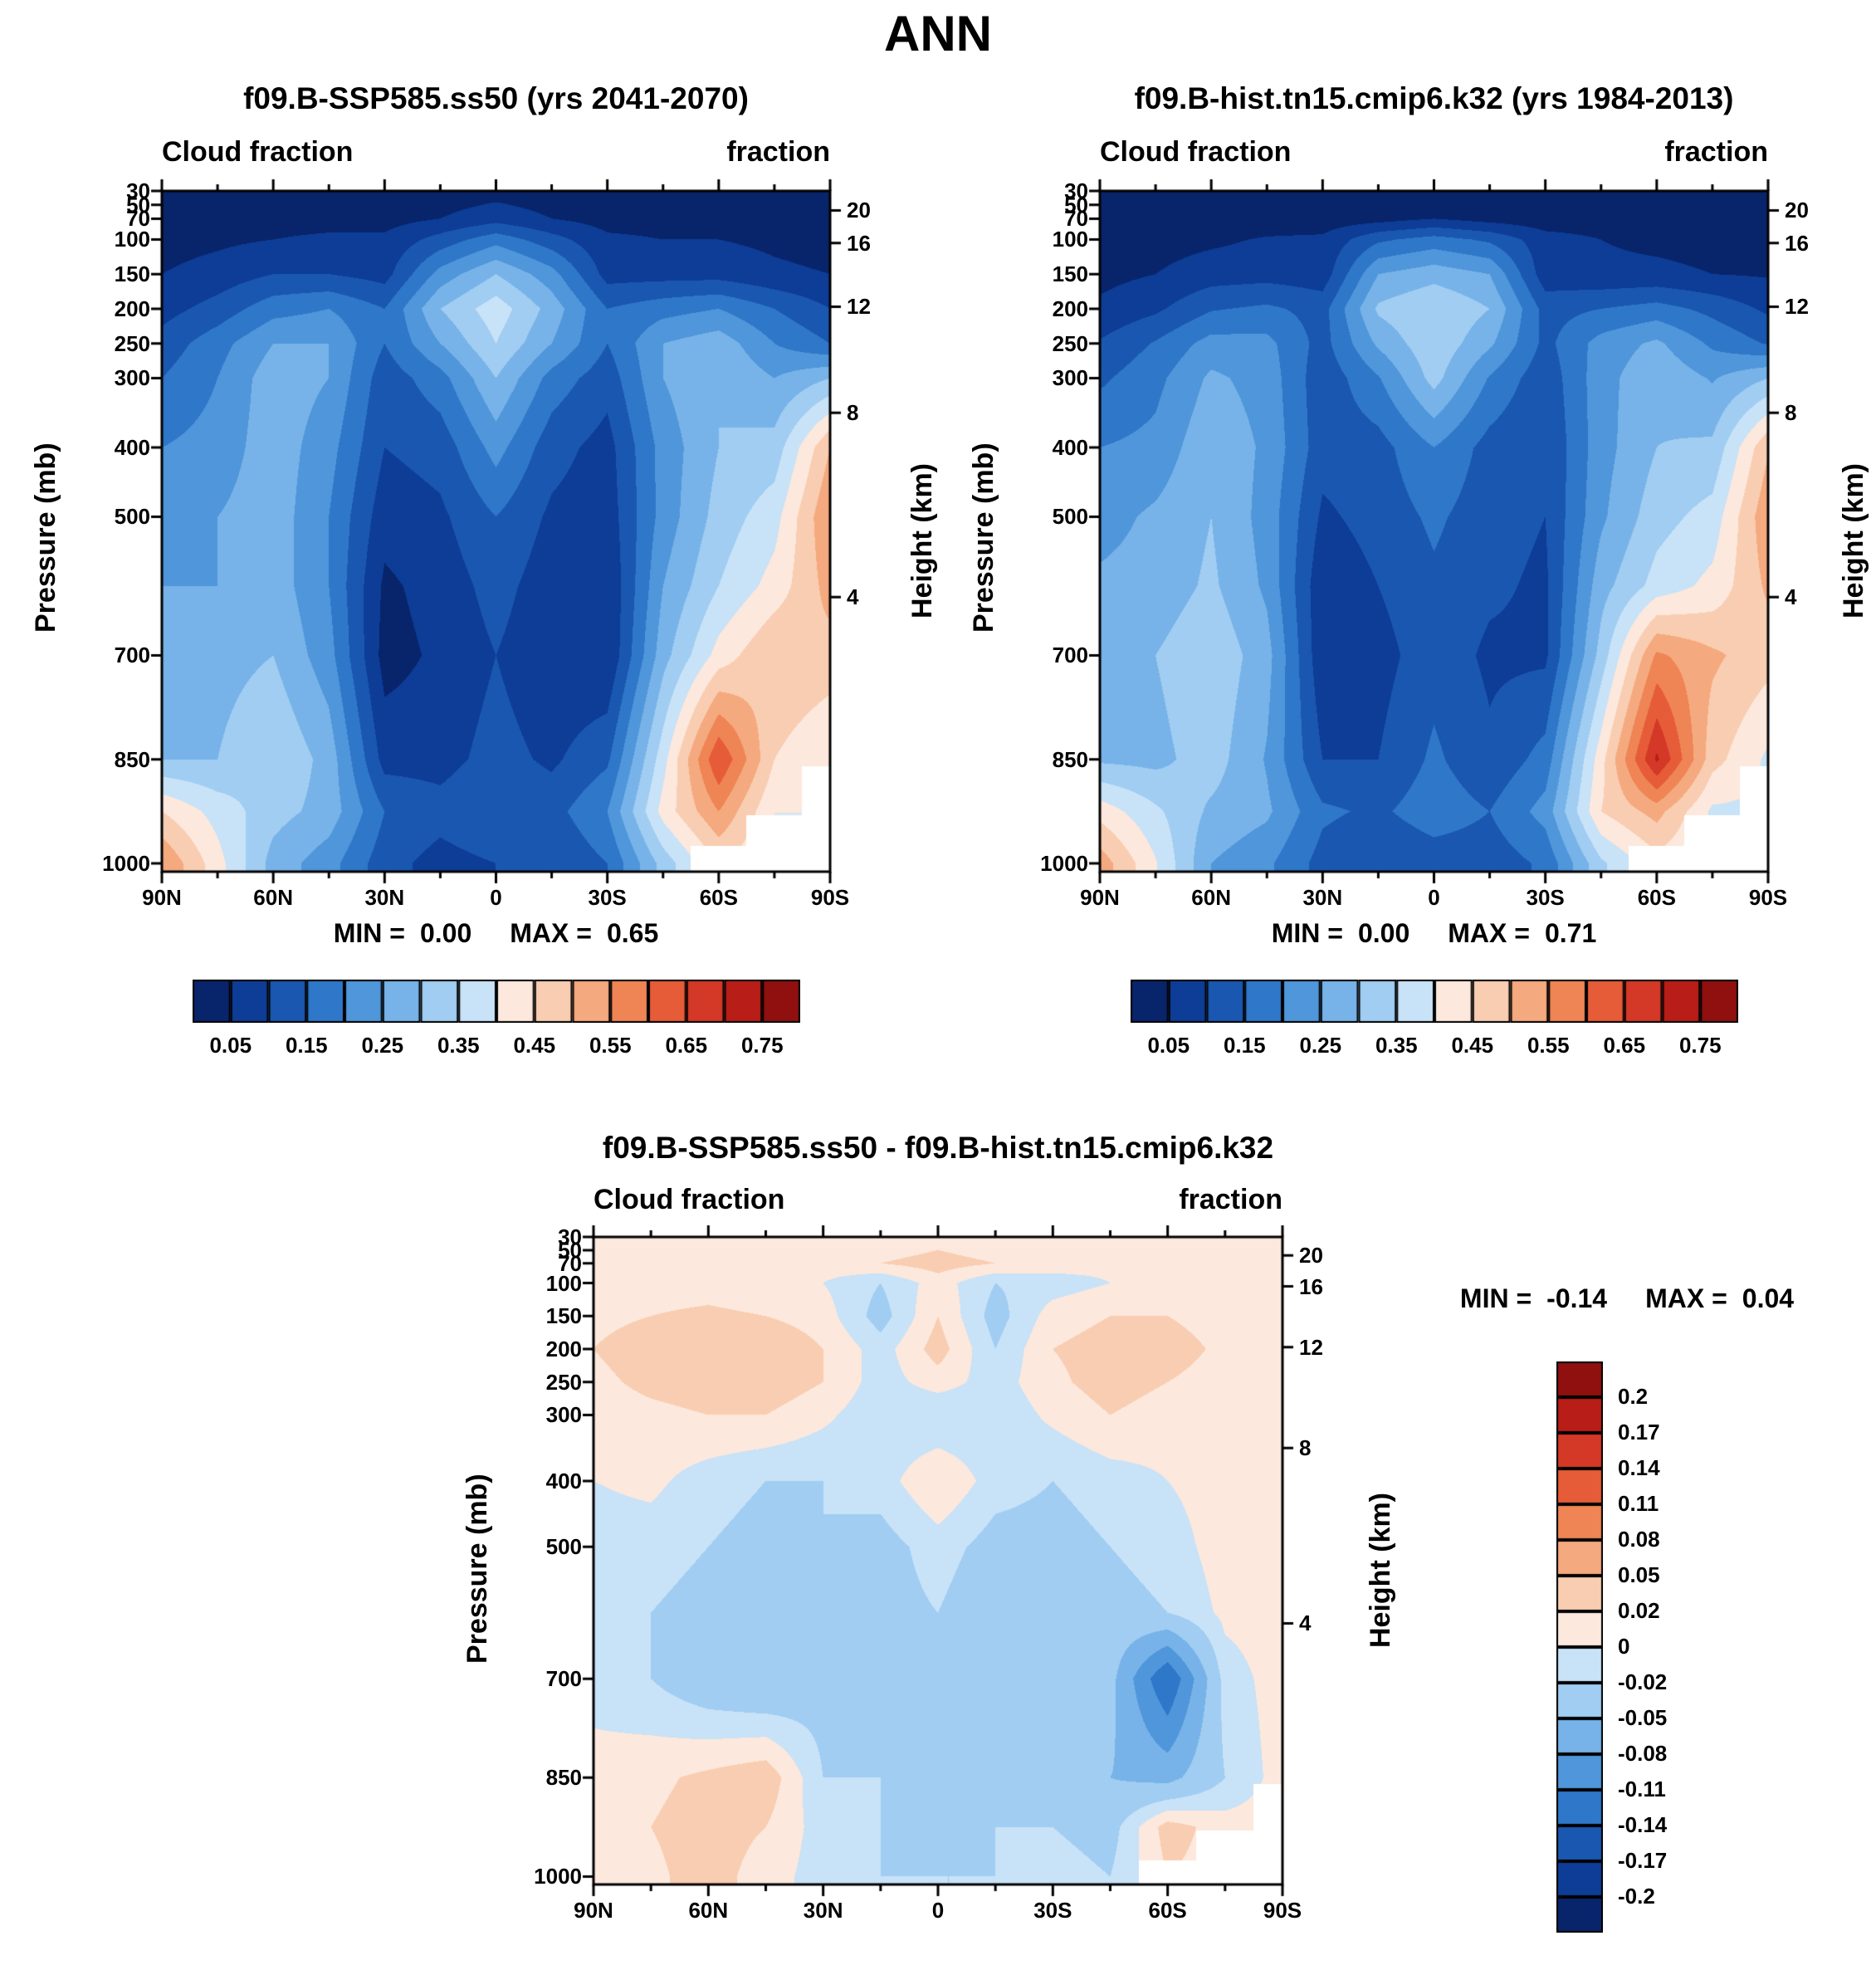  What do you see at coordinates (1716, 152) in the screenshot?
I see `units-label-hist: fraction` at bounding box center [1716, 152].